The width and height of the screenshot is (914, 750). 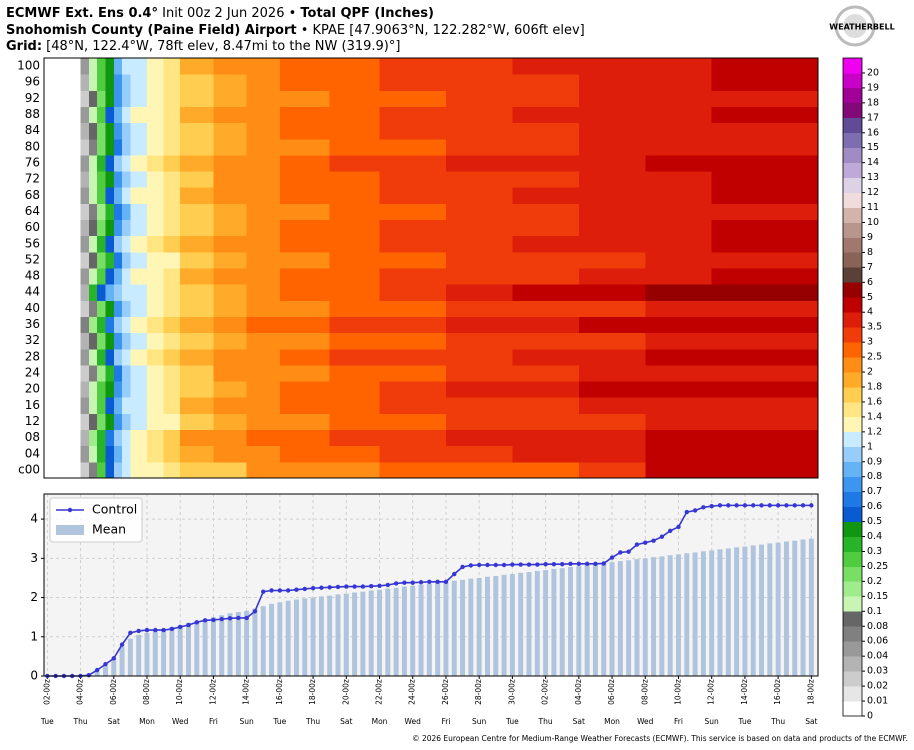 What do you see at coordinates (877, 641) in the screenshot?
I see `colorbar-label: 0.06` at bounding box center [877, 641].